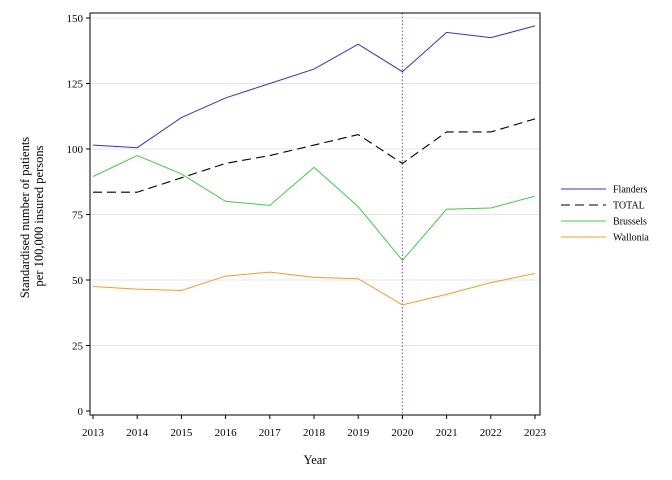  What do you see at coordinates (315, 460) in the screenshot?
I see `x-axis-title: Year` at bounding box center [315, 460].